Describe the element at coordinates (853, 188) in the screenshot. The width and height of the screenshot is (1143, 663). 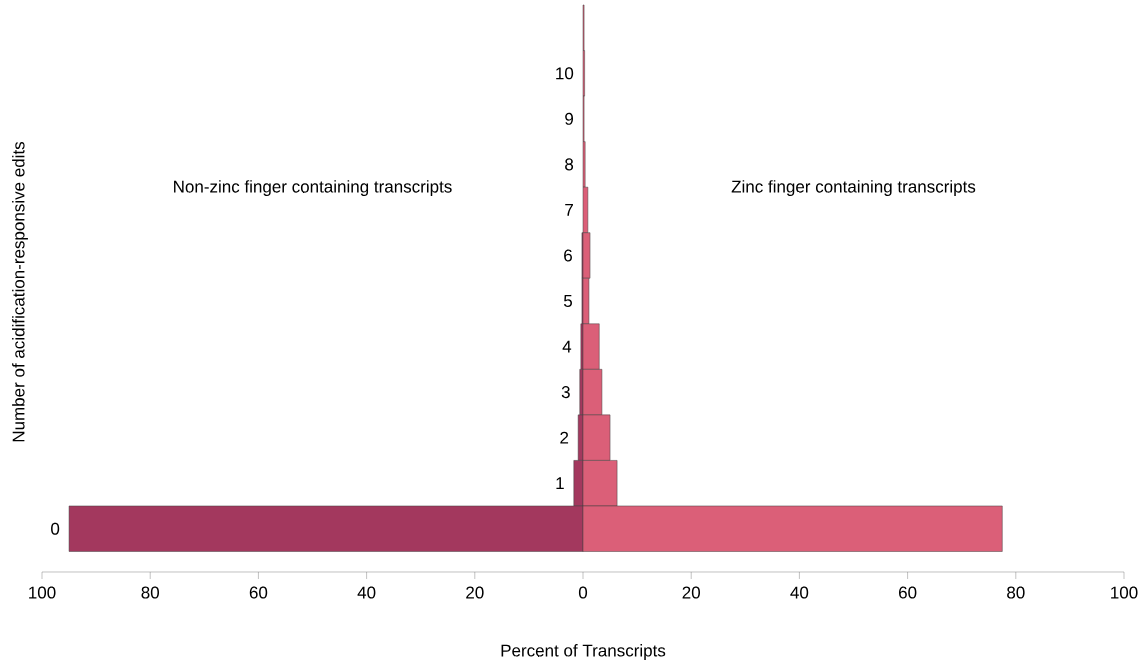
I see `annotation: Zinc finger containing transcripts` at that location.